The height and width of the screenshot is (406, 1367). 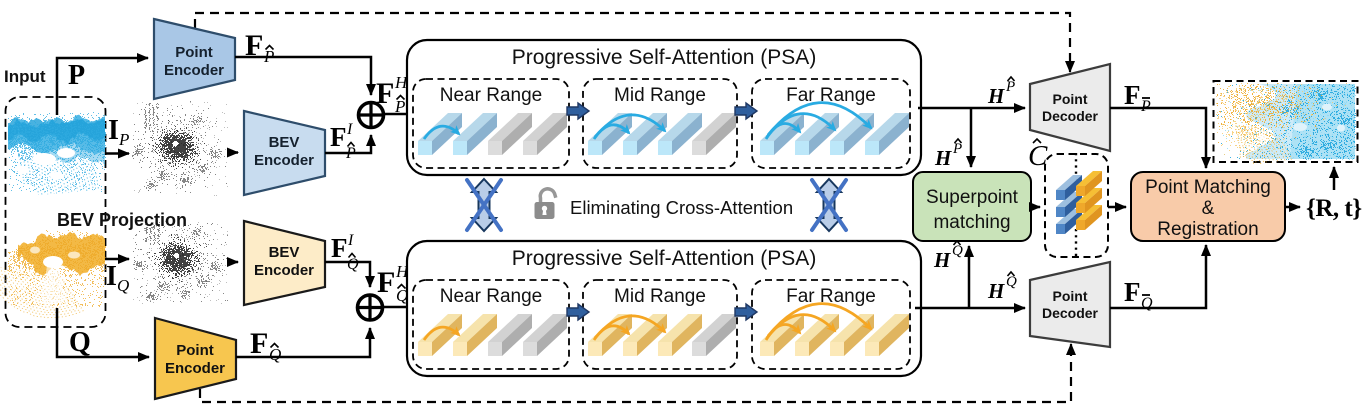 What do you see at coordinates (972, 197) in the screenshot?
I see `svg-text: Superpoint` at bounding box center [972, 197].